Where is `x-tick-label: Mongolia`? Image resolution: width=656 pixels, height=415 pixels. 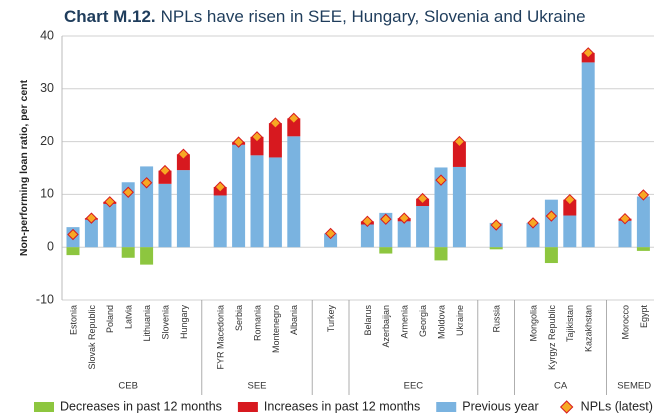 x-tick-label: Mongolia is located at coordinates (533, 323).